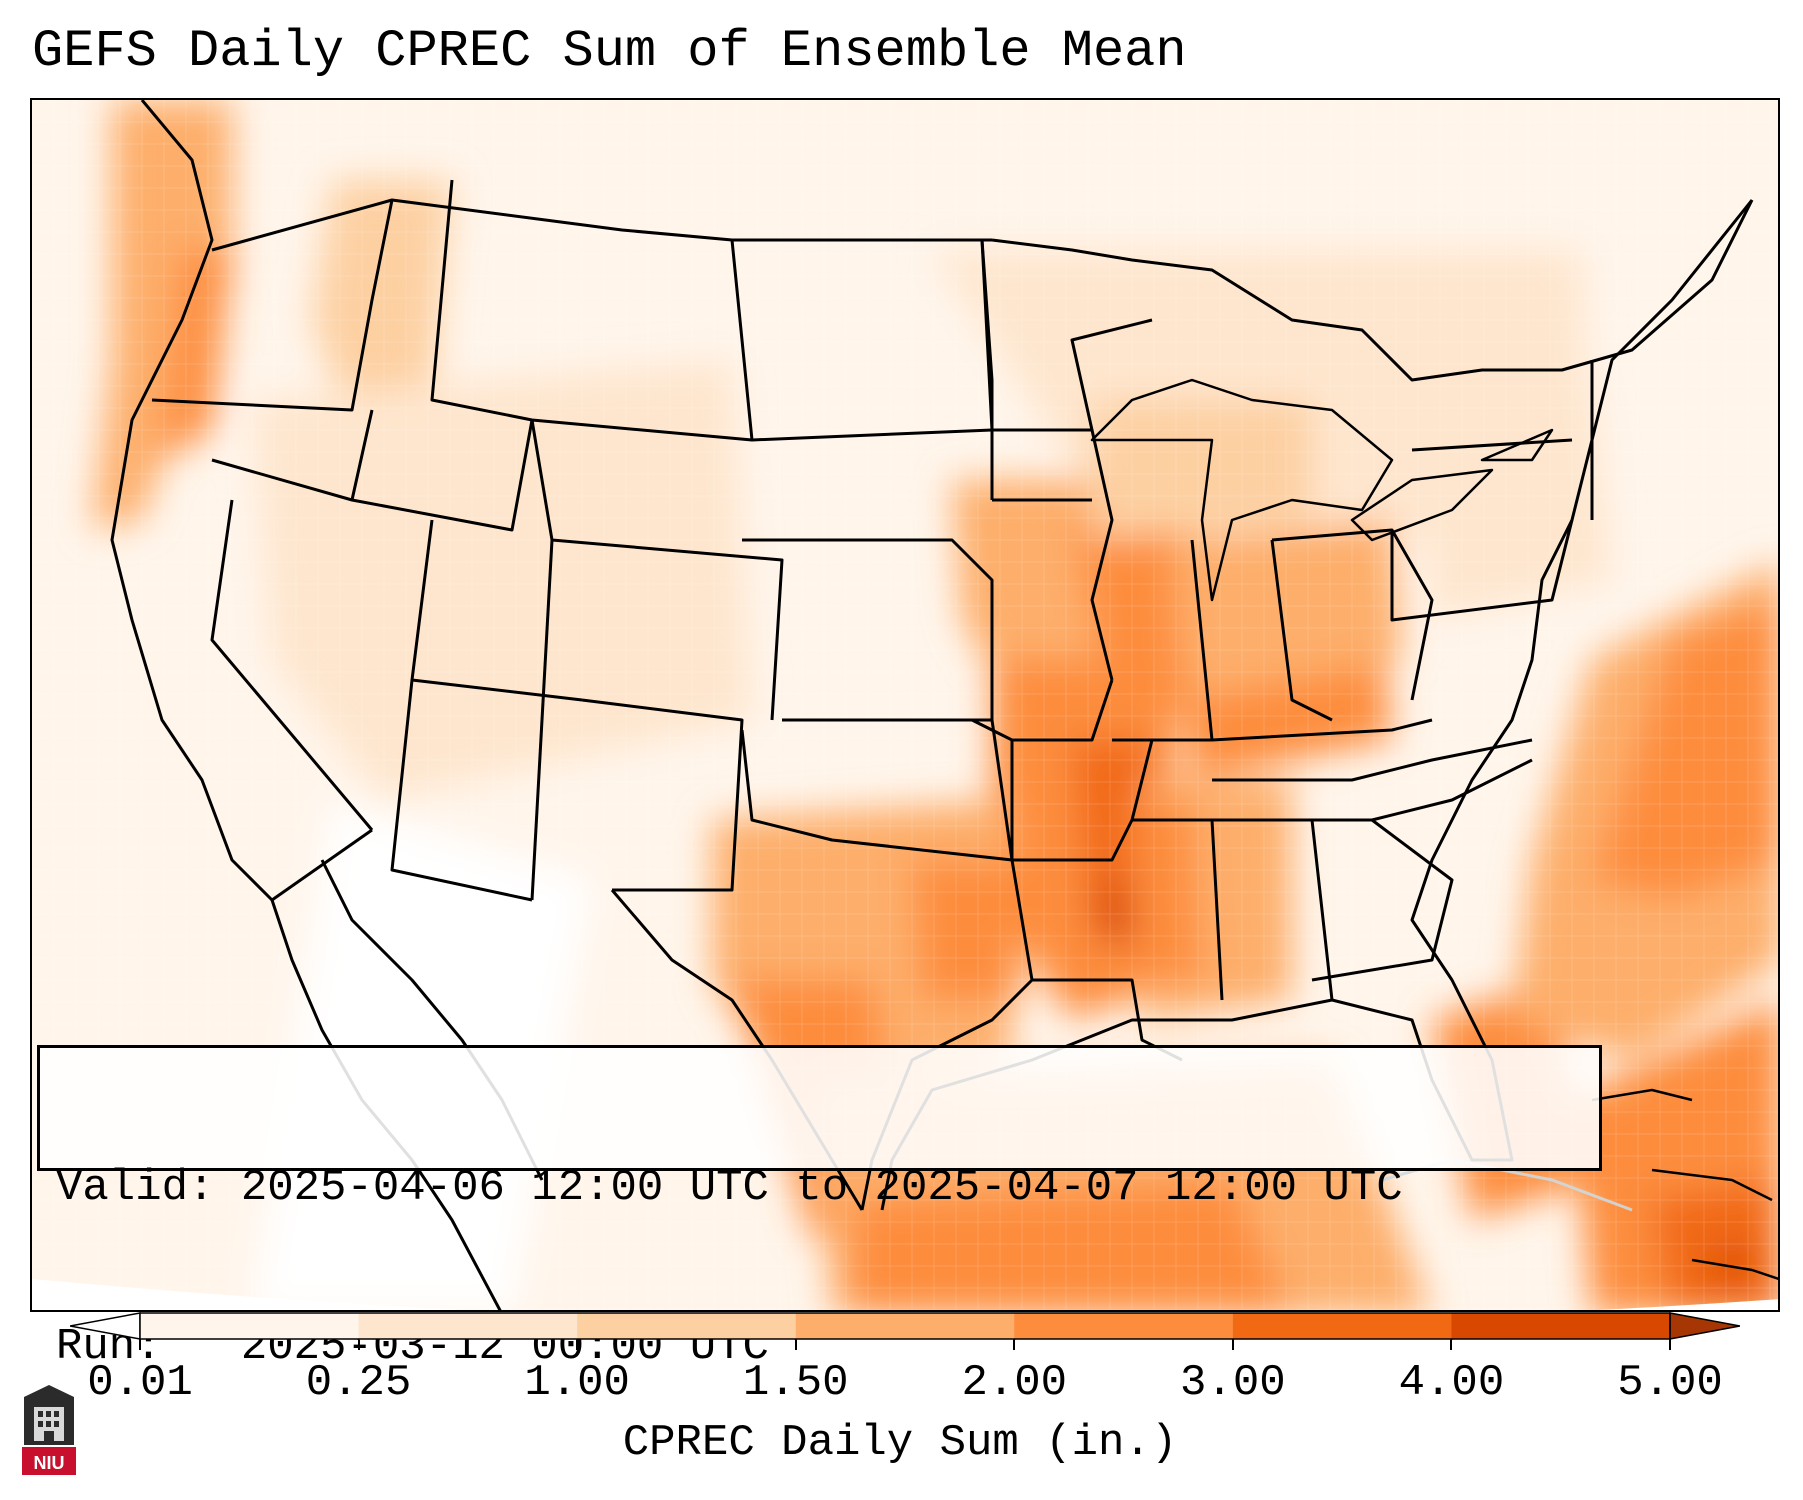  Describe the element at coordinates (795, 1383) in the screenshot. I see `colorbar-tick-label: 1.50` at that location.